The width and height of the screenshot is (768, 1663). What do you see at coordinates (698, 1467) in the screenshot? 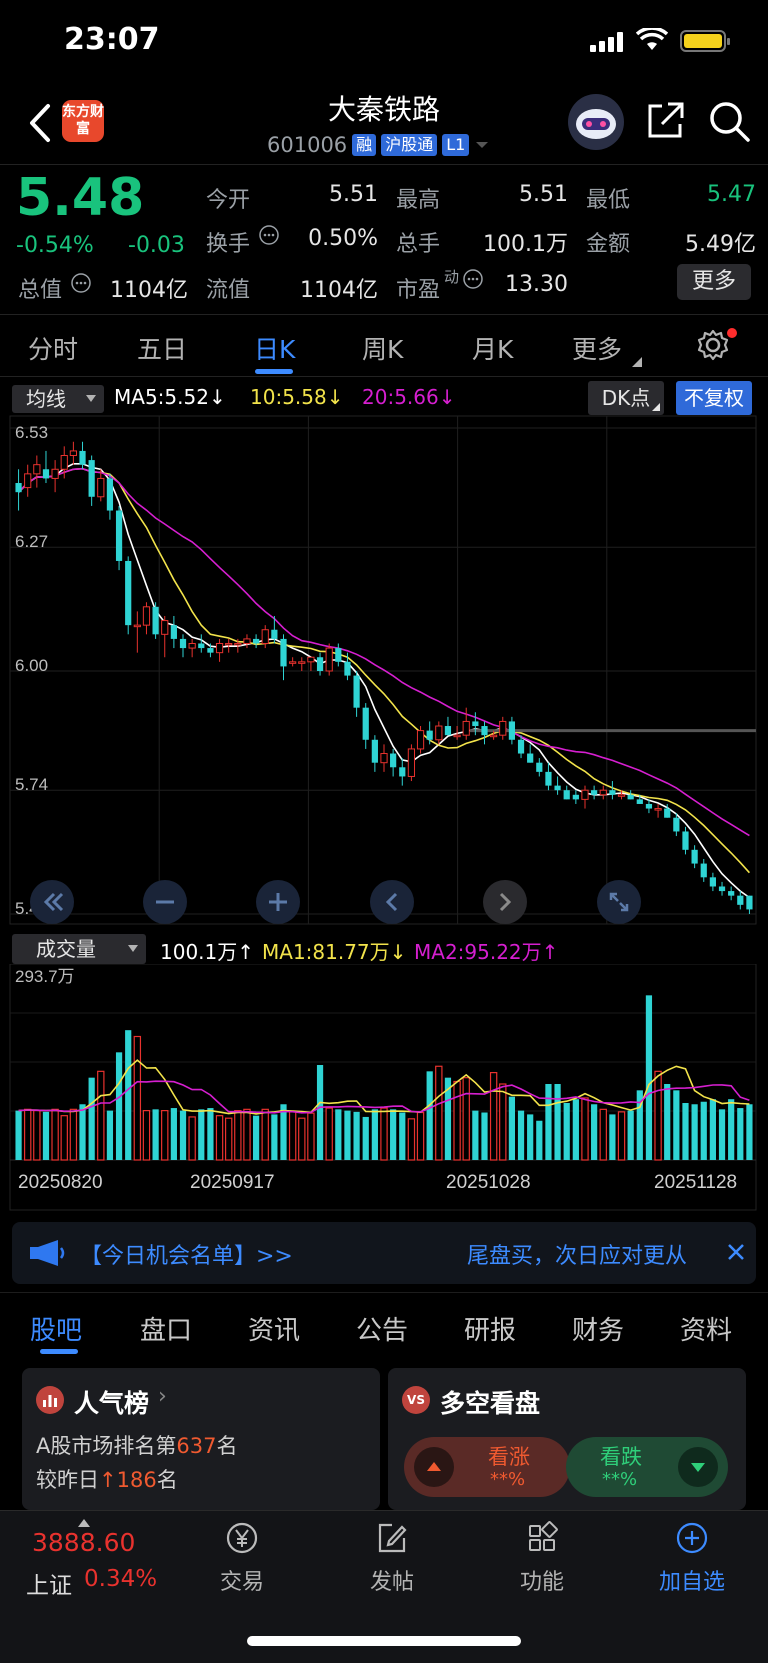
I see `arrow-down-icon` at bounding box center [698, 1467].